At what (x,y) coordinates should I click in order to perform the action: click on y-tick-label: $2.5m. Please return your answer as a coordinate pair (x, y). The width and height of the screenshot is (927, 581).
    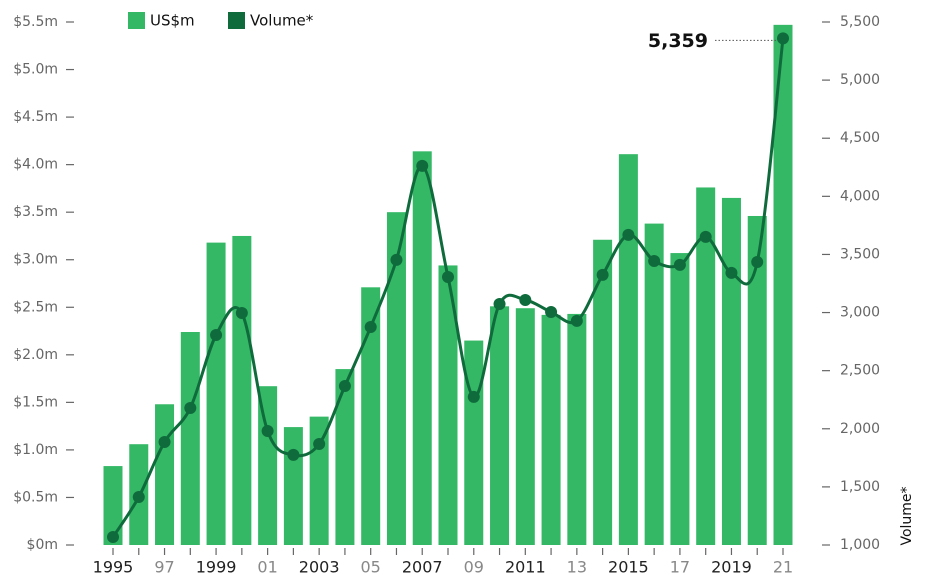
    Looking at the image, I should click on (35, 307).